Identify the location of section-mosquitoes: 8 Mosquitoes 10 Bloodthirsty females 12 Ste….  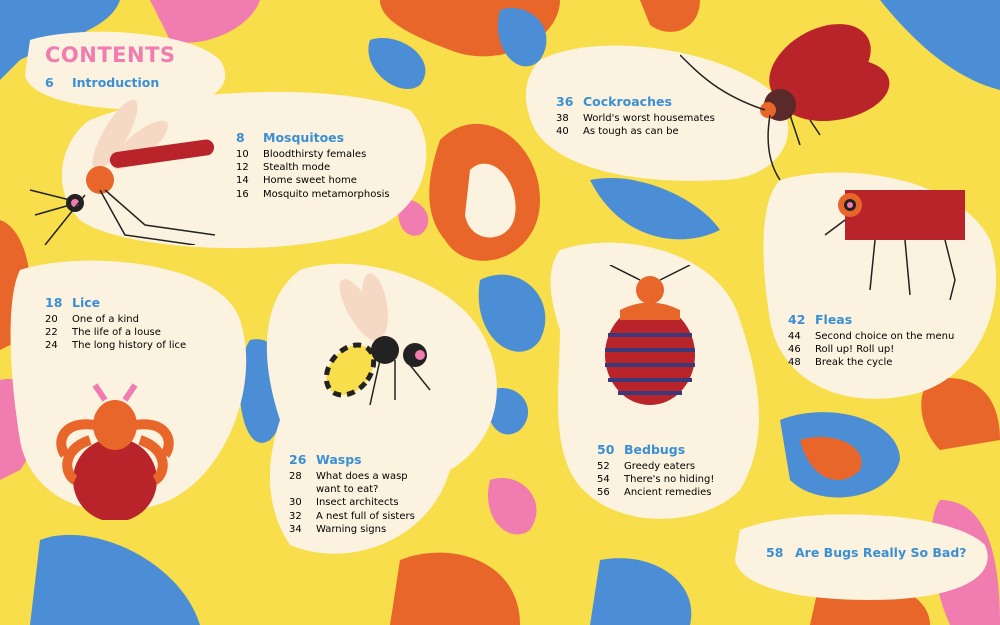
(313, 165).